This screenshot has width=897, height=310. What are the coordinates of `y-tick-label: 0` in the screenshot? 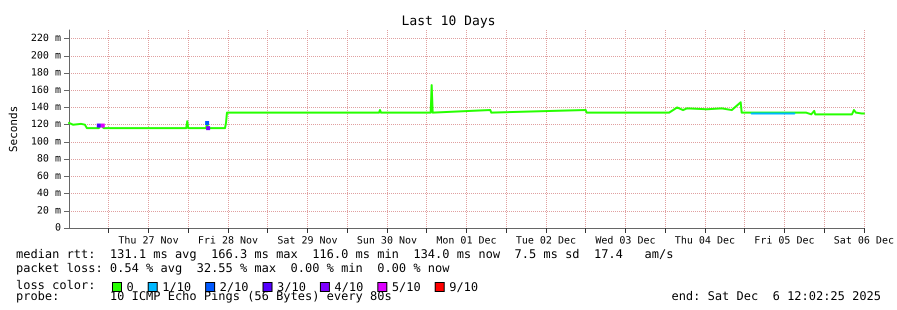 It's located at (57, 228).